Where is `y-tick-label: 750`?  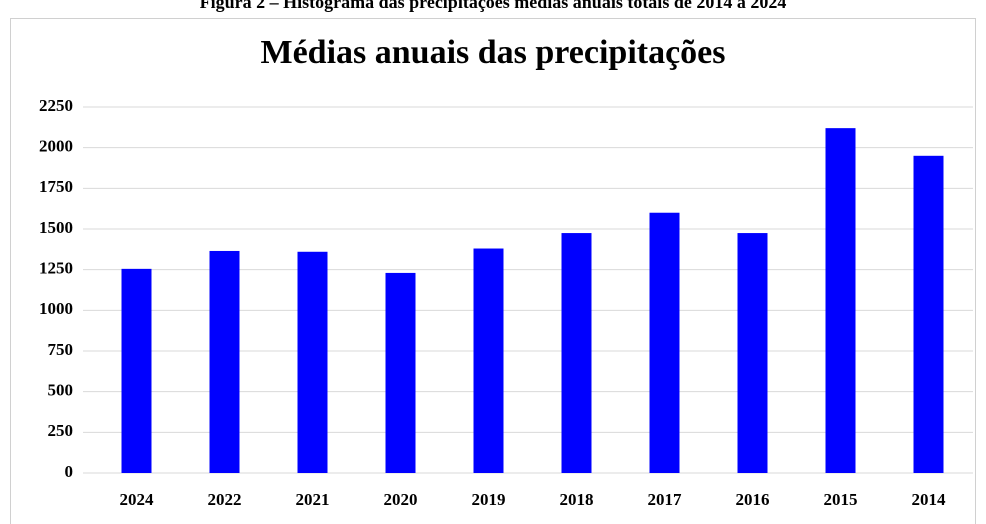
y-tick-label: 750 is located at coordinates (61, 349).